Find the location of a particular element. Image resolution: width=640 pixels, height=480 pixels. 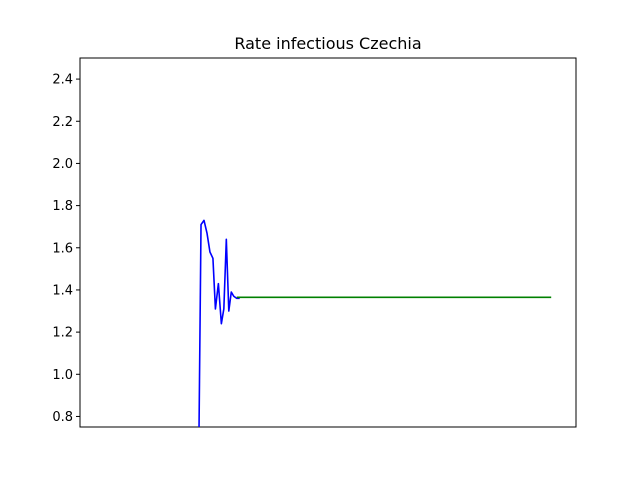

chart-title: Rate infectious Czechia is located at coordinates (327, 43).